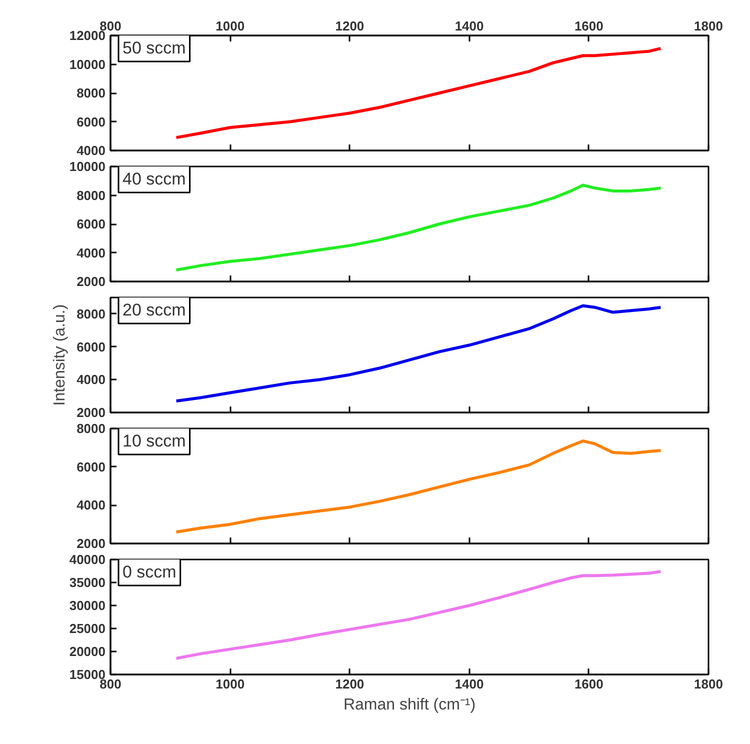 The image size is (750, 744). What do you see at coordinates (154, 48) in the screenshot?
I see `text: 50 sccm` at bounding box center [154, 48].